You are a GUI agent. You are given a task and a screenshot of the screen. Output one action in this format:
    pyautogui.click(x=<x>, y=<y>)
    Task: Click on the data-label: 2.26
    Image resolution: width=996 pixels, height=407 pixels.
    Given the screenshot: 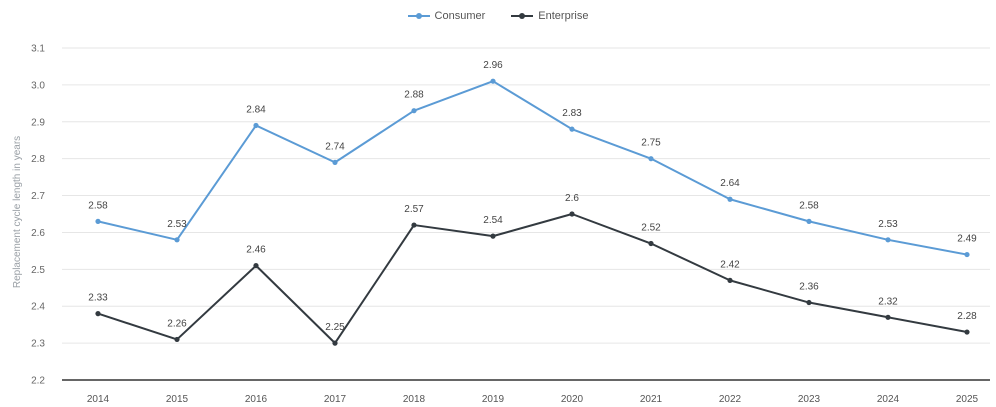 What is the action you would take?
    pyautogui.click(x=177, y=323)
    